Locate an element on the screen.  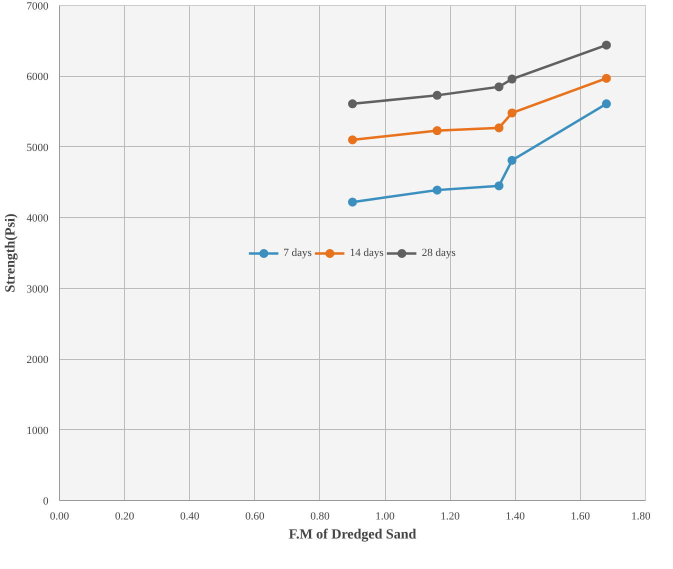
y-tick-label: 3000 is located at coordinates (37, 289).